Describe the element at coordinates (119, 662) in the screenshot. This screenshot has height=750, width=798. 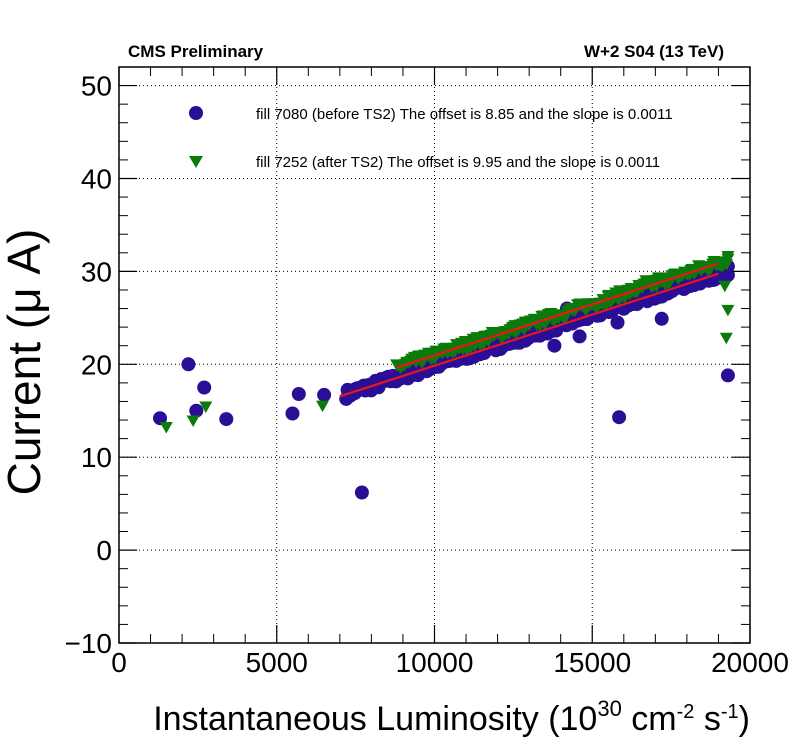
I see `x-tick-label: 0` at that location.